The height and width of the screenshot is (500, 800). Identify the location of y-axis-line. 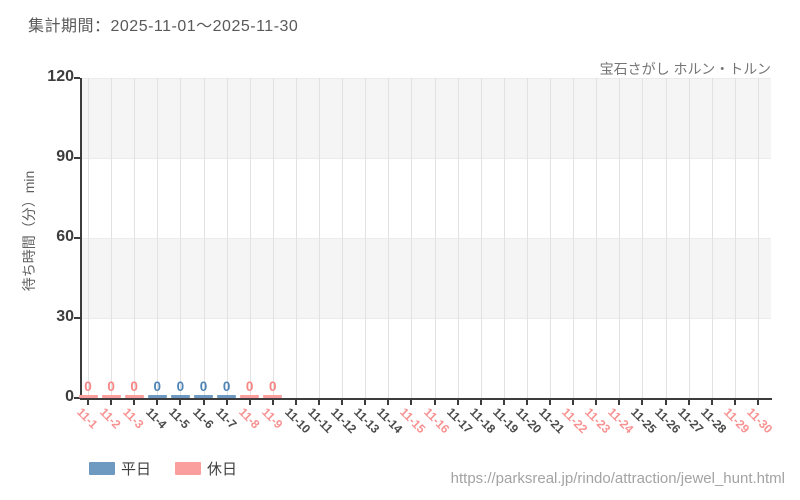
(81, 239).